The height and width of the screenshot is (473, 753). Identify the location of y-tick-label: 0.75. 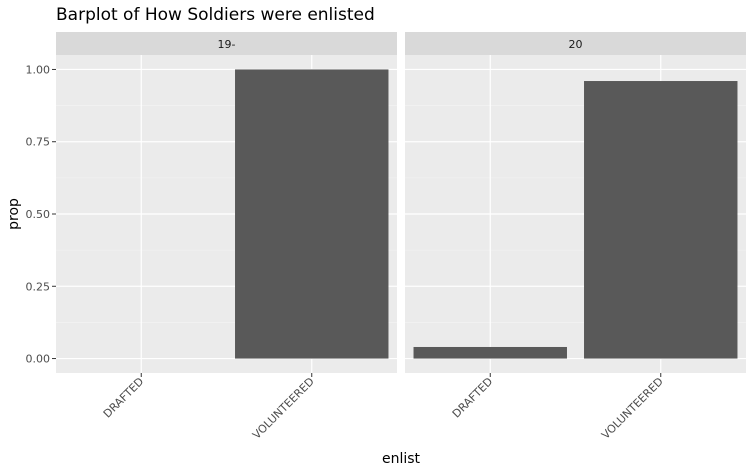
(38, 142).